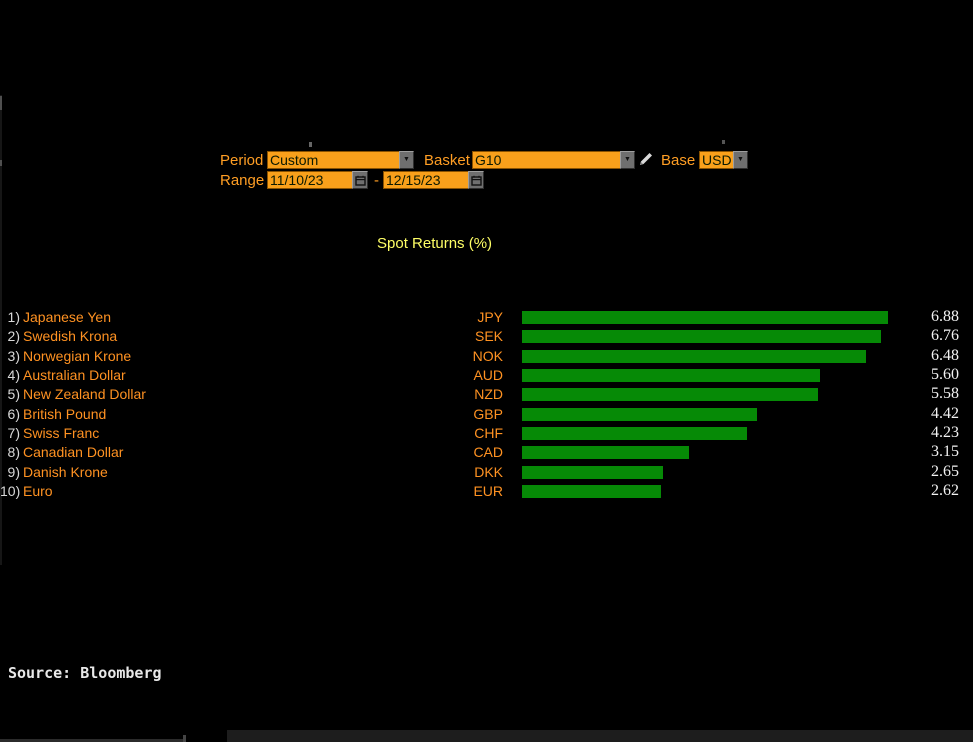  Describe the element at coordinates (85, 673) in the screenshot. I see `source-credit: Source: Bloomberg` at that location.